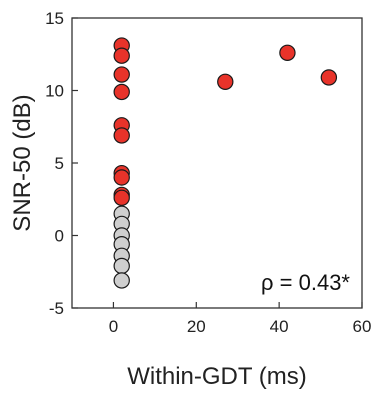 This screenshot has height=395, width=374. I want to click on y-axis-label: SNR-50 (dB), so click(22, 162).